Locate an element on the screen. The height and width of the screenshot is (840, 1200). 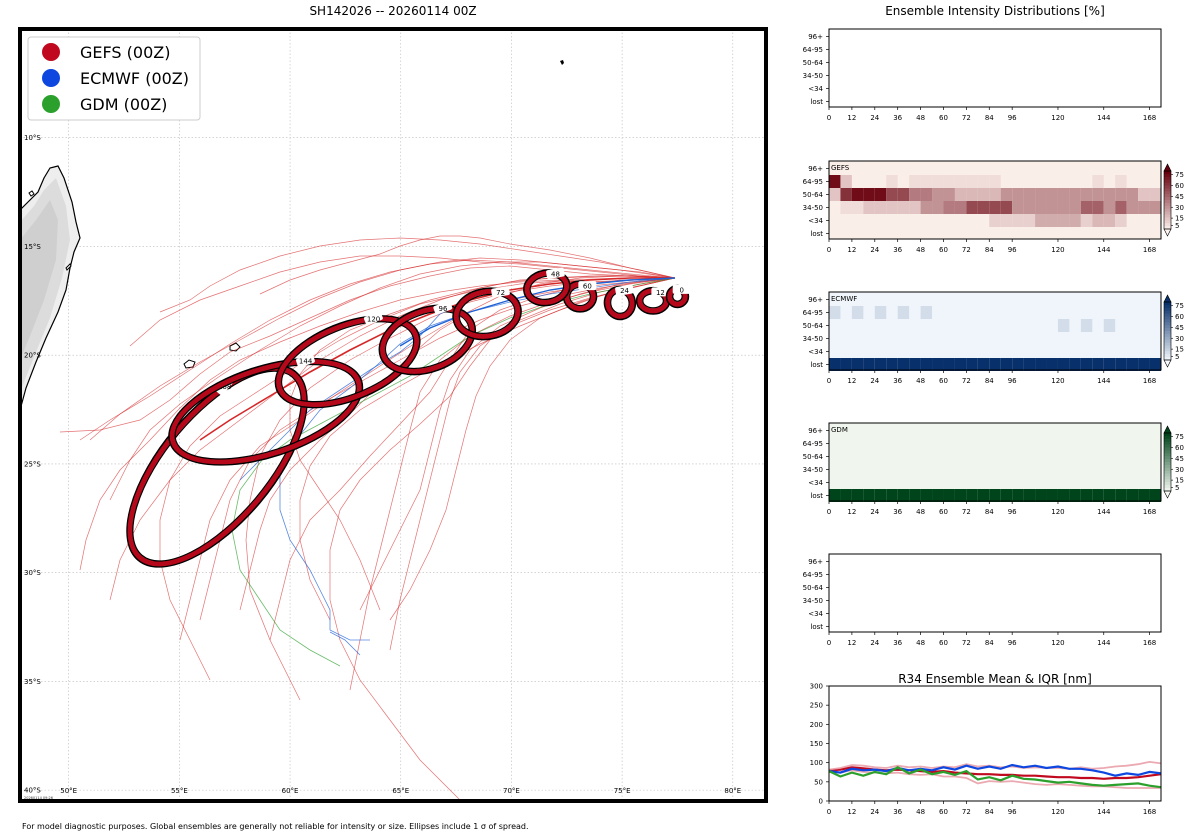
r34-frame is located at coordinates (995, 743).